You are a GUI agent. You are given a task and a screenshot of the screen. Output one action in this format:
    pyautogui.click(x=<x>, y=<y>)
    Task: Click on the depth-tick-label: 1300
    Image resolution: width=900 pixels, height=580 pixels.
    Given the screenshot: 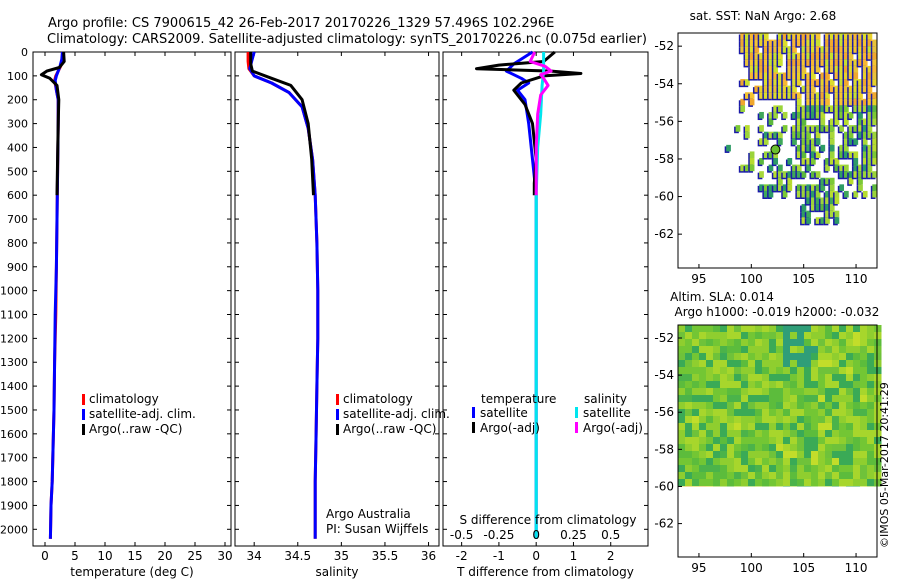 What is the action you would take?
    pyautogui.click(x=14, y=362)
    